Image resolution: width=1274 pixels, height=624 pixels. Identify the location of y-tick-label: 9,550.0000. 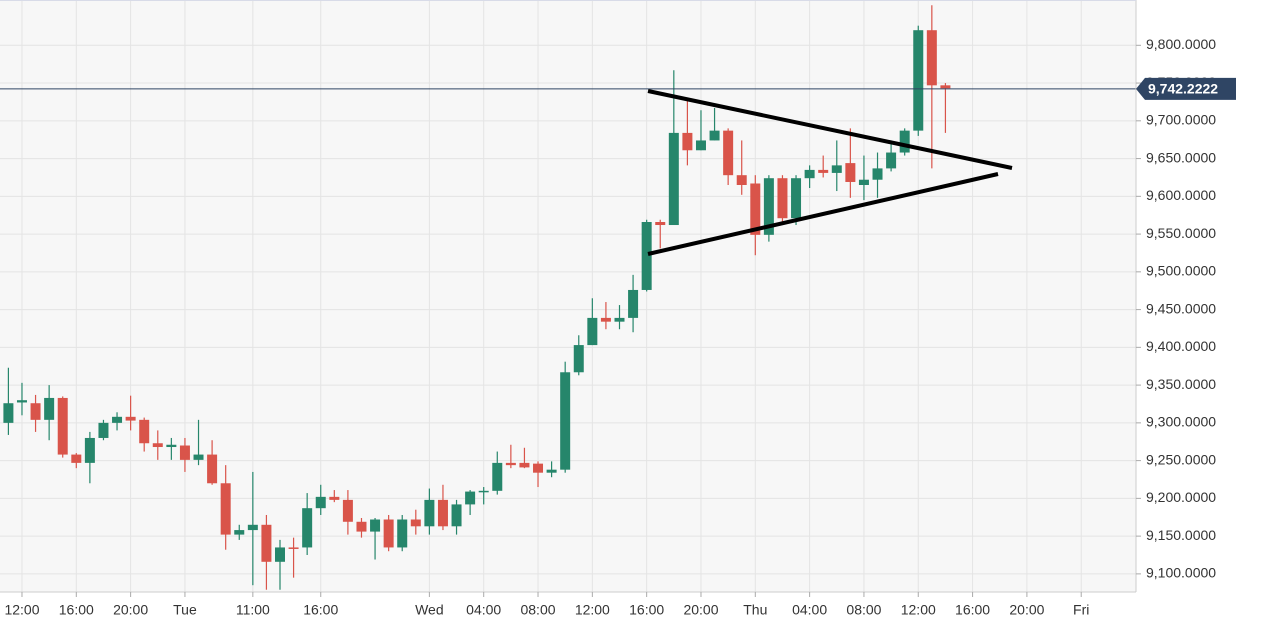
(1181, 233).